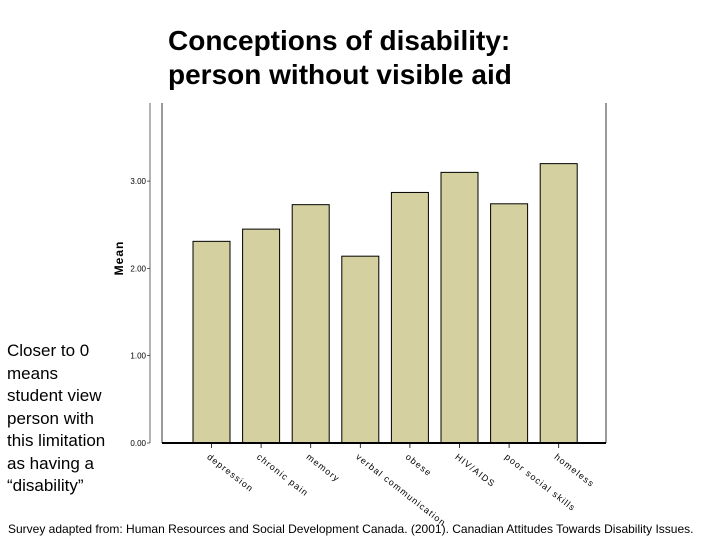  What do you see at coordinates (475, 470) in the screenshot?
I see `x-category-label: HIV/AIDS` at bounding box center [475, 470].